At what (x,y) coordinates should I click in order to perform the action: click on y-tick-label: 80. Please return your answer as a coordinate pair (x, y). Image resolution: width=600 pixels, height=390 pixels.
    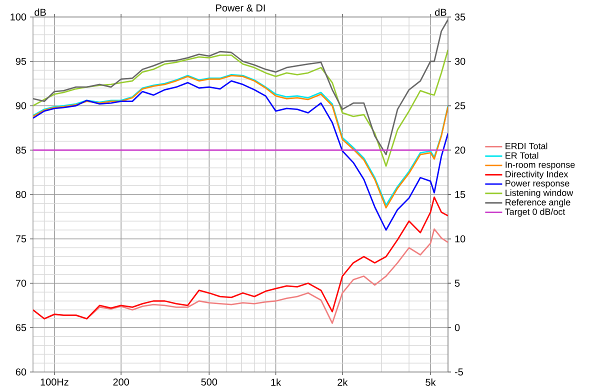
    Looking at the image, I should click on (21, 194).